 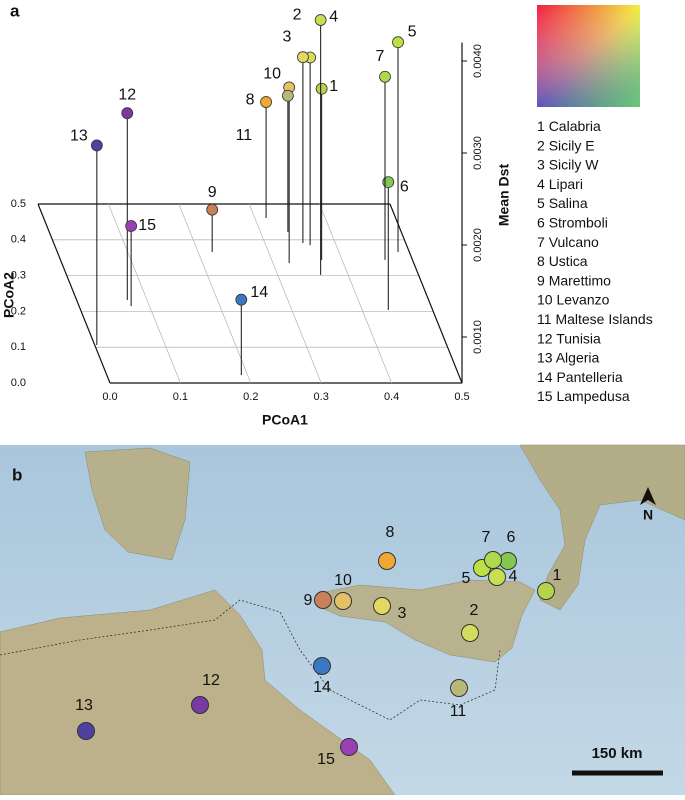 What do you see at coordinates (427, 621) in the screenshot?
I see `sicily` at bounding box center [427, 621].